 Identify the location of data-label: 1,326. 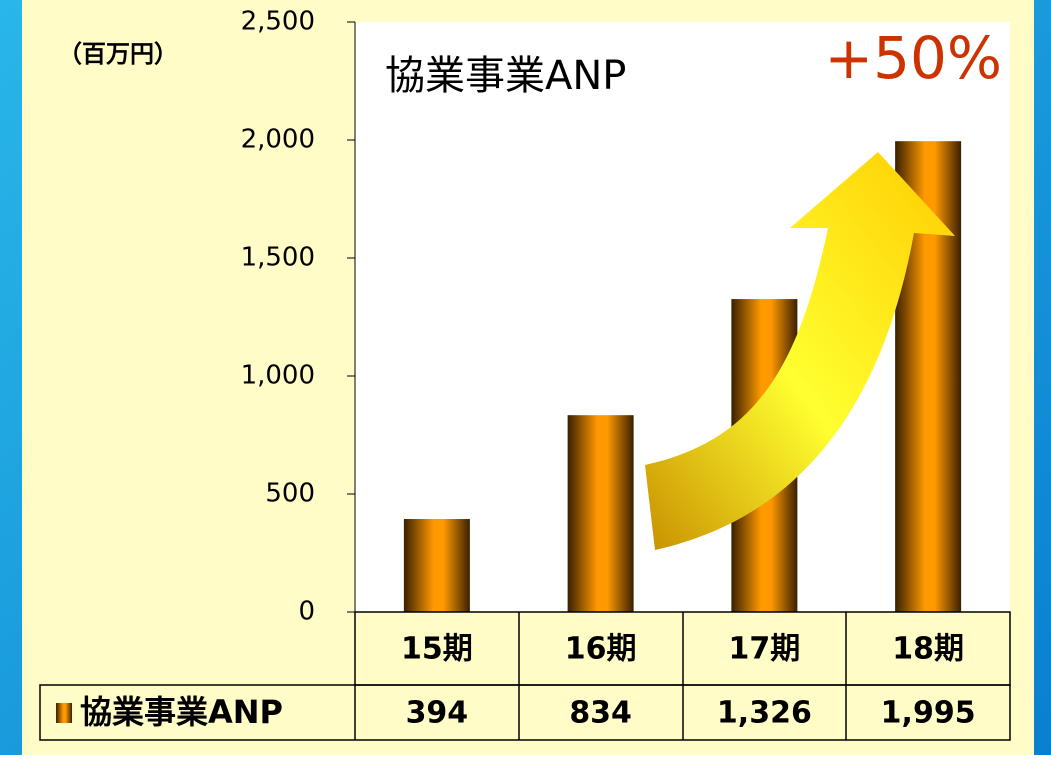
(764, 713).